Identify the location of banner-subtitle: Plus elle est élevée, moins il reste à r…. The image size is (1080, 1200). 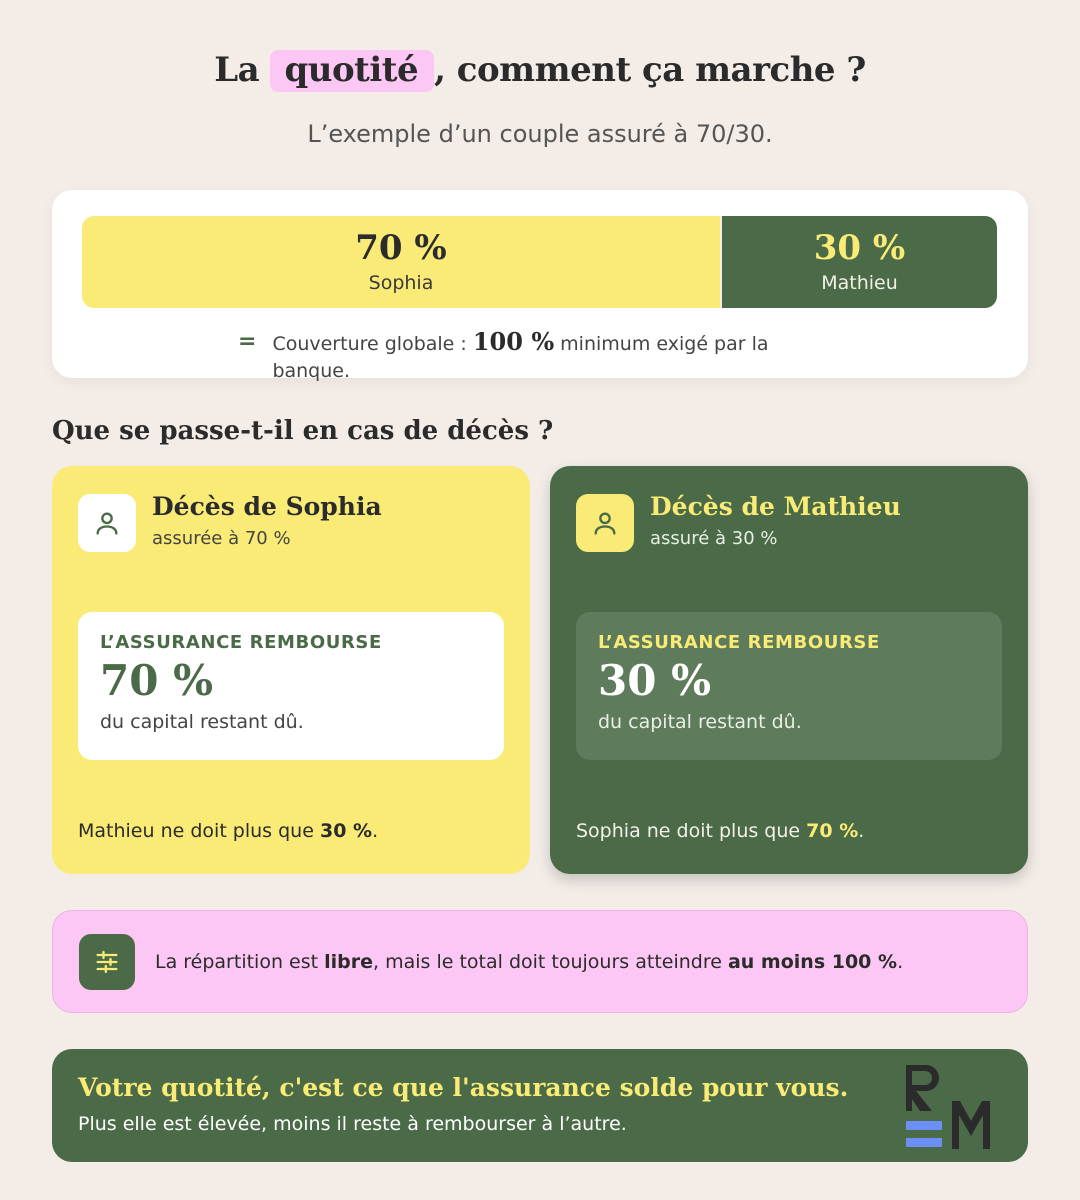
(352, 1124).